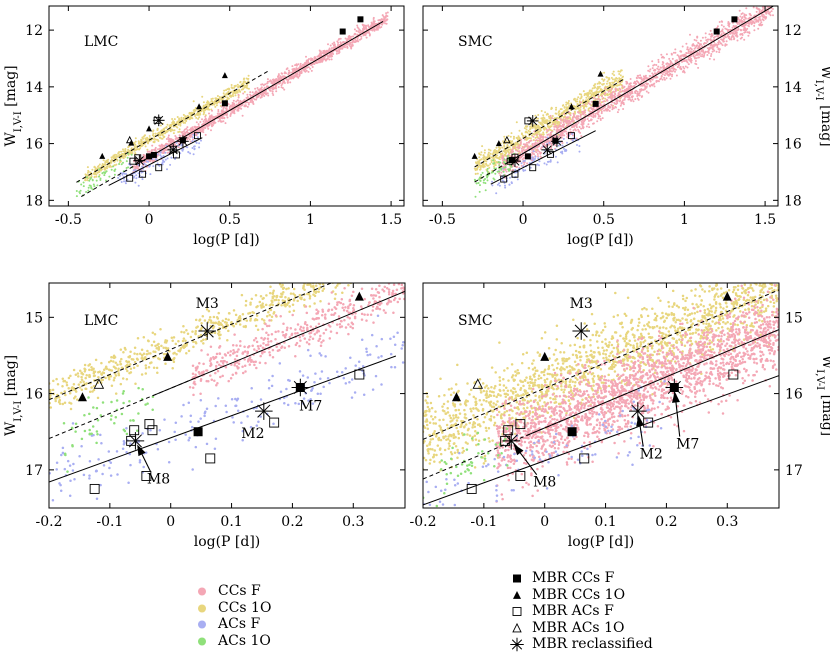 The height and width of the screenshot is (664, 830). What do you see at coordinates (199, 106) in the screenshot?
I see `marker-filled-triangle` at bounding box center [199, 106].